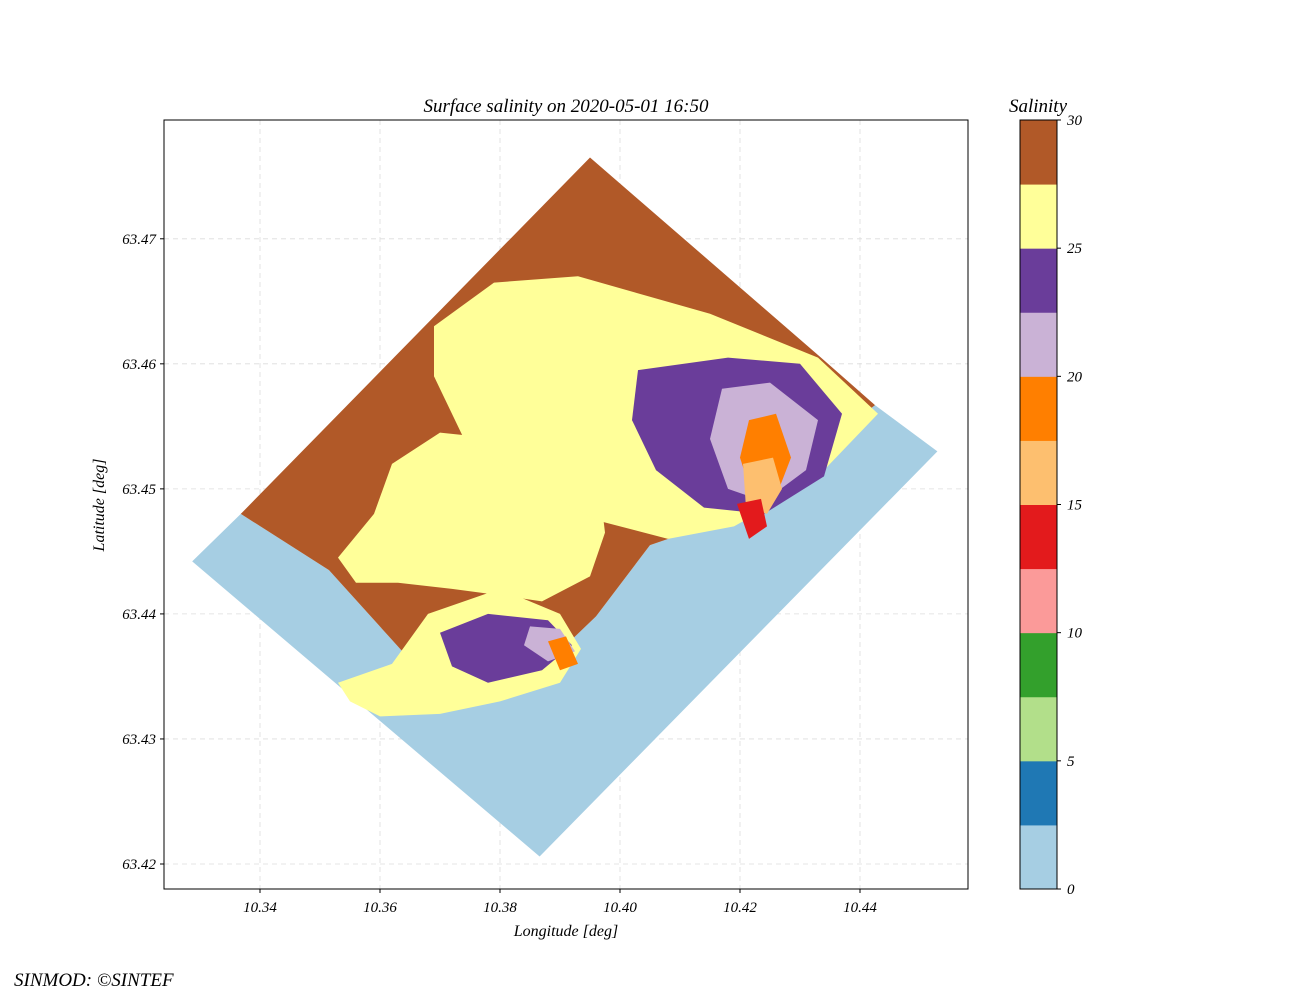 Image resolution: width=1300 pixels, height=1000 pixels. What do you see at coordinates (139, 865) in the screenshot?
I see `y-tick-label: 63.42` at bounding box center [139, 865].